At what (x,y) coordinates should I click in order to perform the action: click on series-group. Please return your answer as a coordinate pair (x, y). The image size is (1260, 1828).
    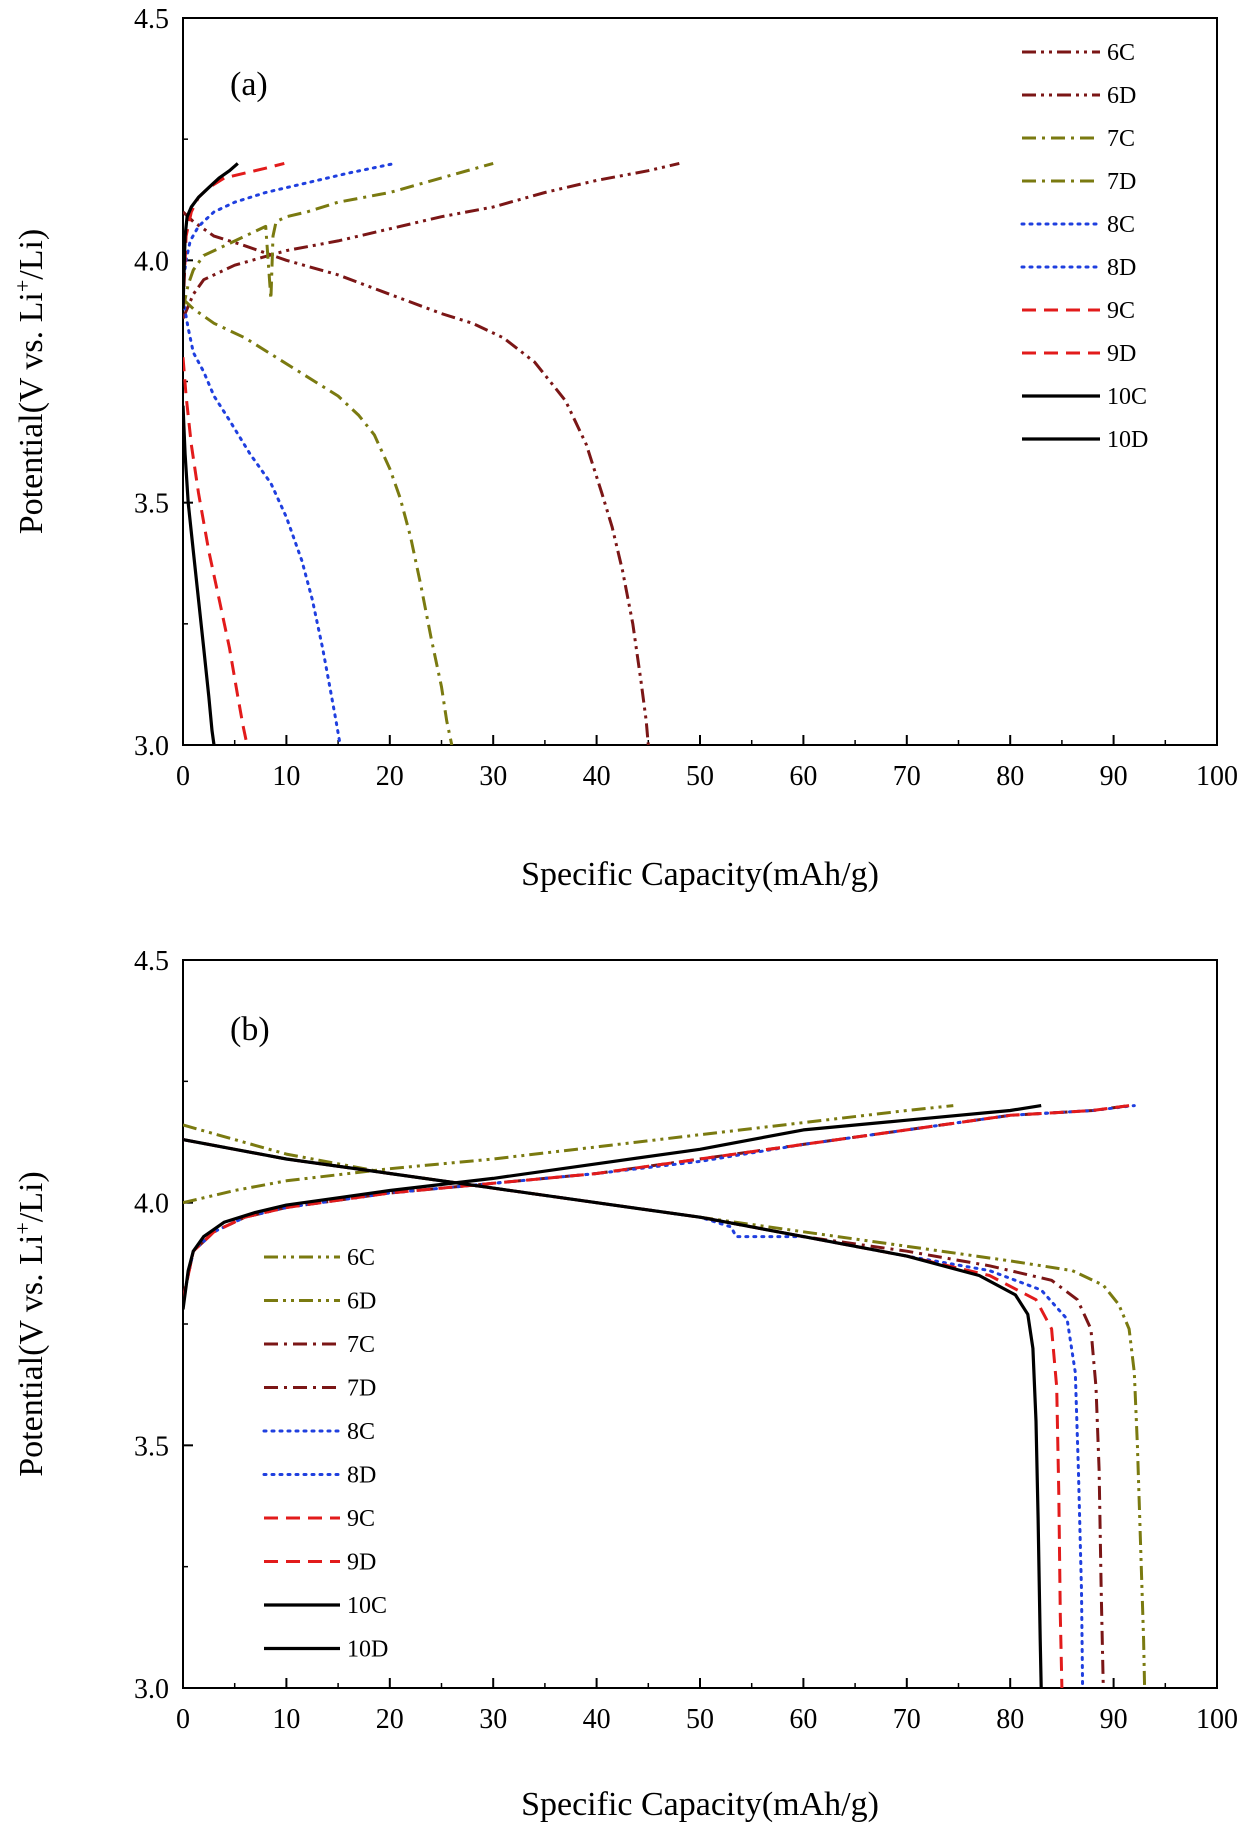
    Looking at the image, I should click on (431, 453).